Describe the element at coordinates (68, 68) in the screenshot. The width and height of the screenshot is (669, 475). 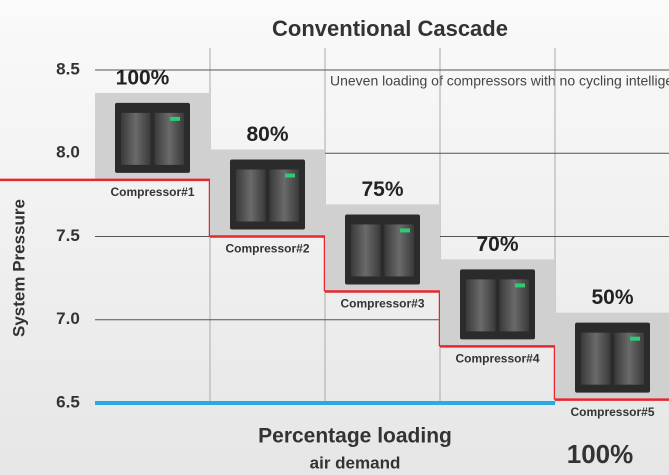
I see `y-tick-label: 8.5` at that location.